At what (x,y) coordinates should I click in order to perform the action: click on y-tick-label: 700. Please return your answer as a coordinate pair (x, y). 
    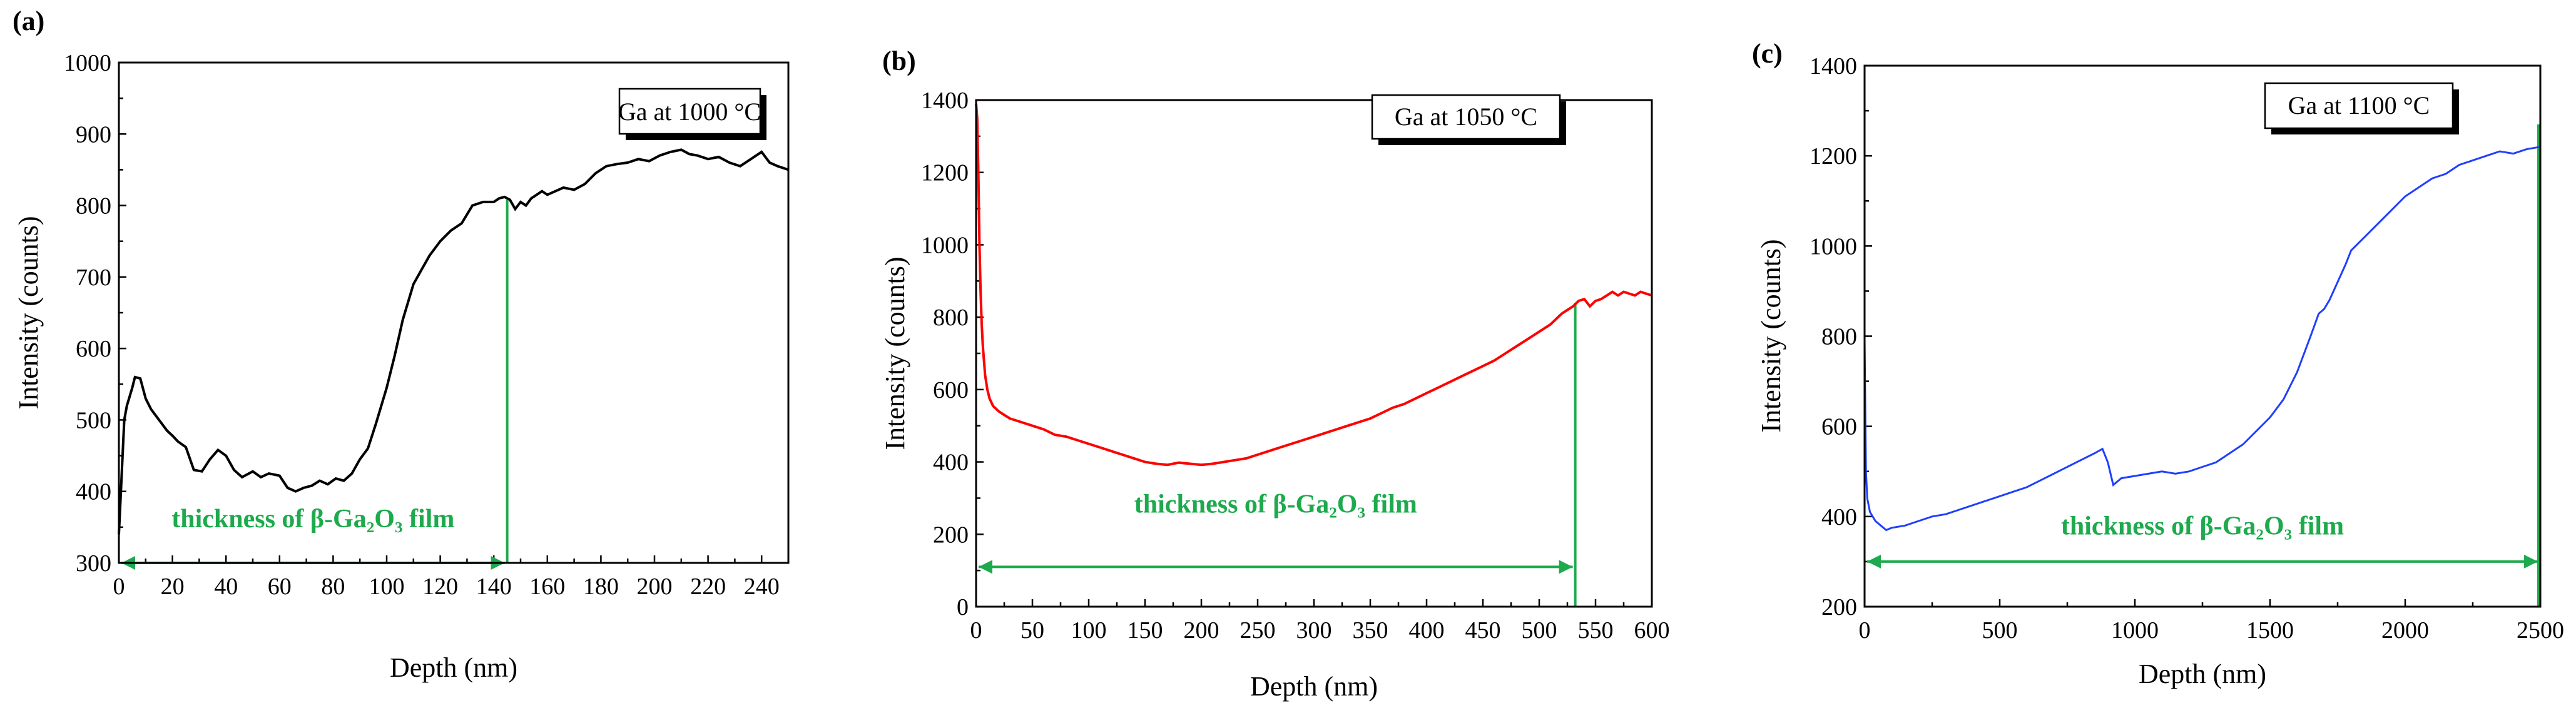
    Looking at the image, I should click on (93, 278).